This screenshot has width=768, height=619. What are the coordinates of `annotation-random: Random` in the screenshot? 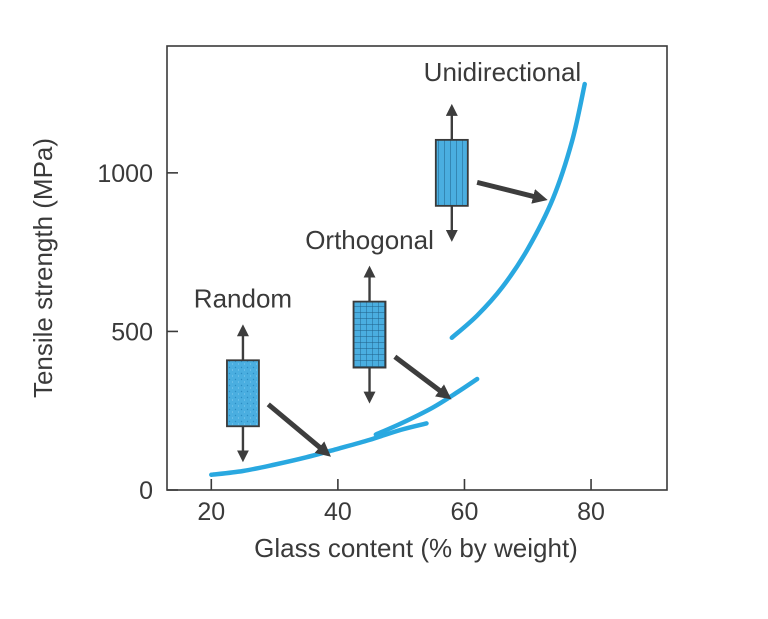 It's located at (262, 373).